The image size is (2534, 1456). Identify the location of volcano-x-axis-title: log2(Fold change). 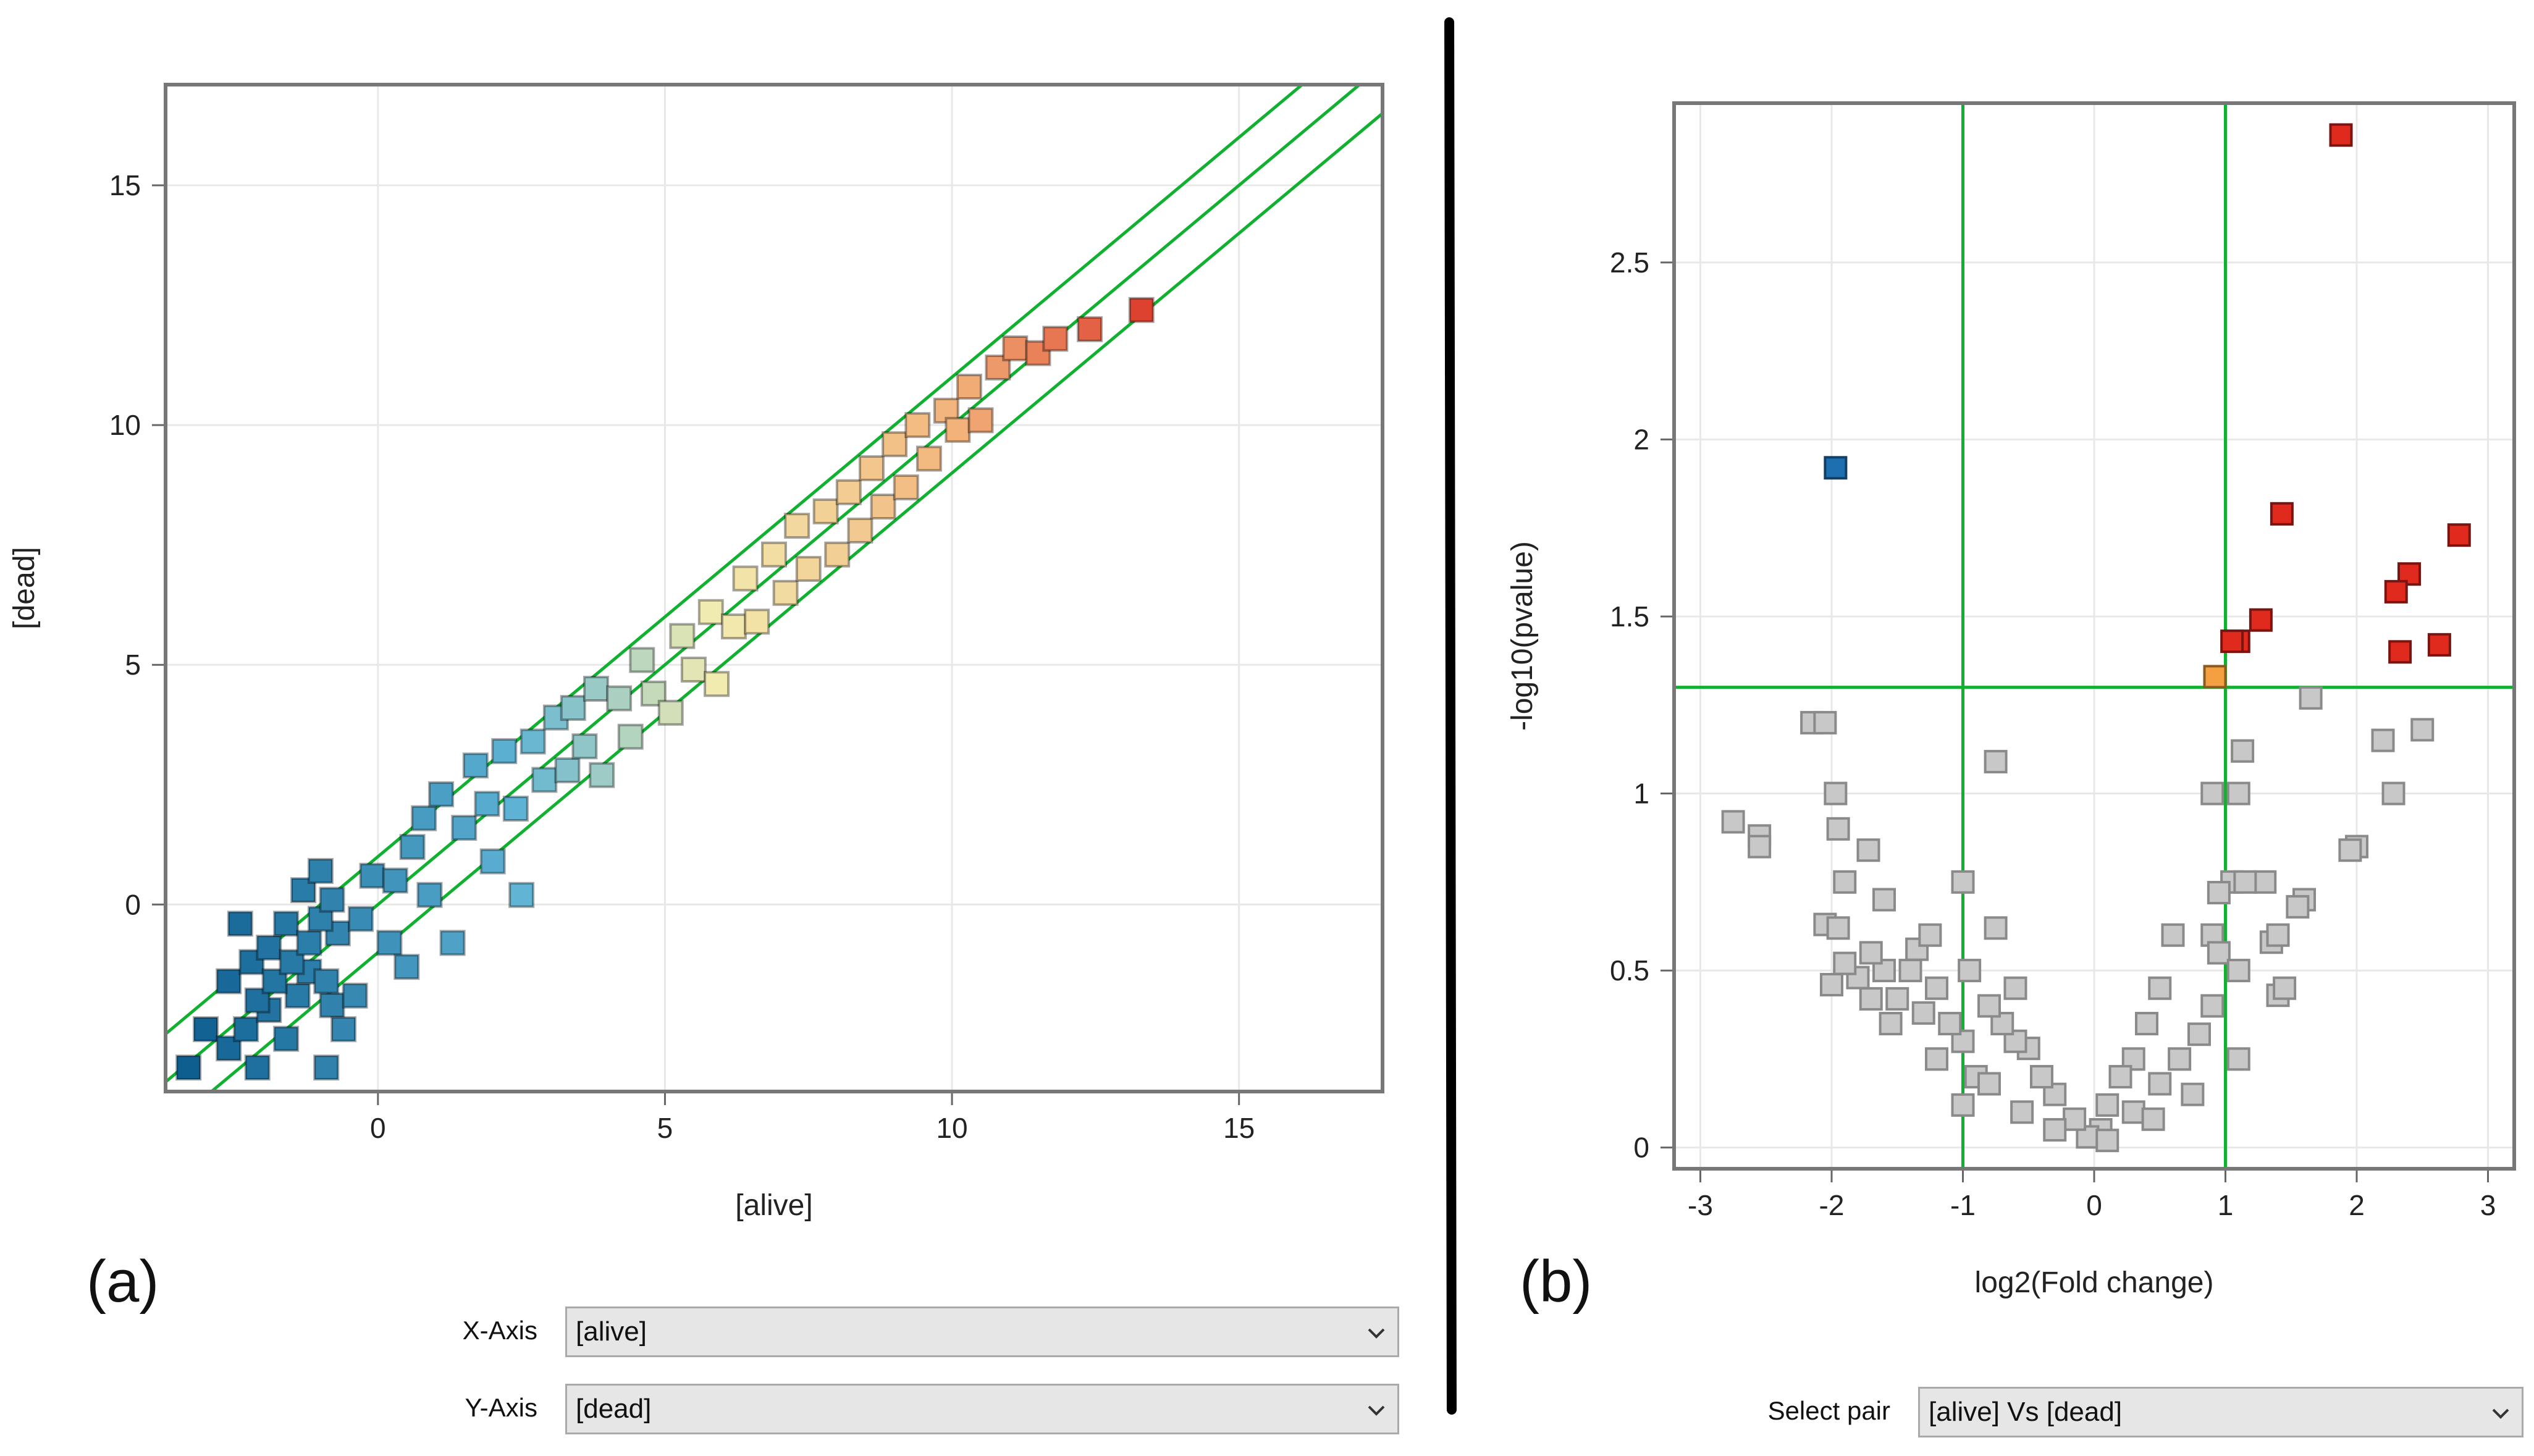
(2094, 1282).